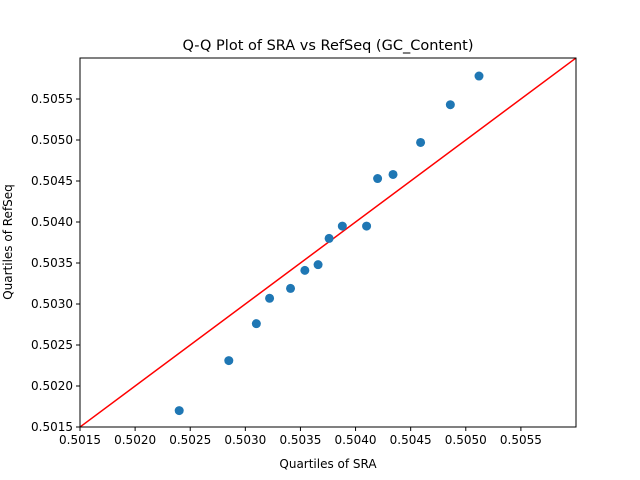 The width and height of the screenshot is (640, 480). What do you see at coordinates (356, 440) in the screenshot?
I see `x-tick-label: 0.5040` at bounding box center [356, 440].